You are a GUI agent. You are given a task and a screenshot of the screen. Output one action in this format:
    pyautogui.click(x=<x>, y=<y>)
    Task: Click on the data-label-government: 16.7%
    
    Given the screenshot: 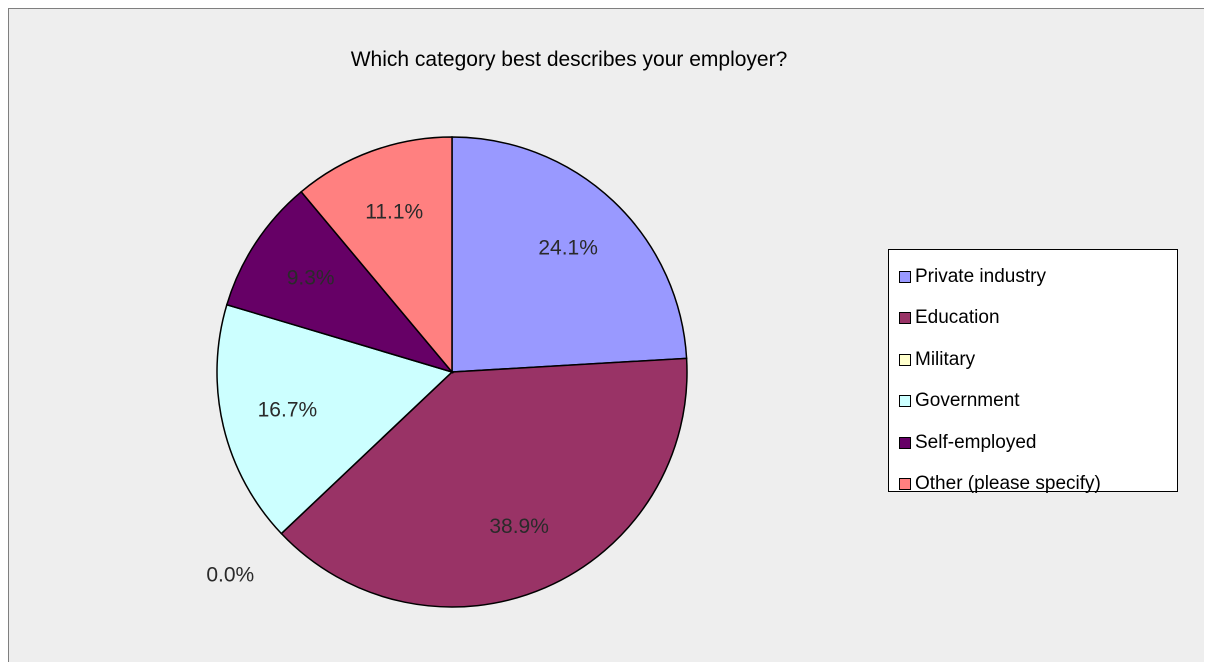 What is the action you would take?
    pyautogui.click(x=288, y=410)
    